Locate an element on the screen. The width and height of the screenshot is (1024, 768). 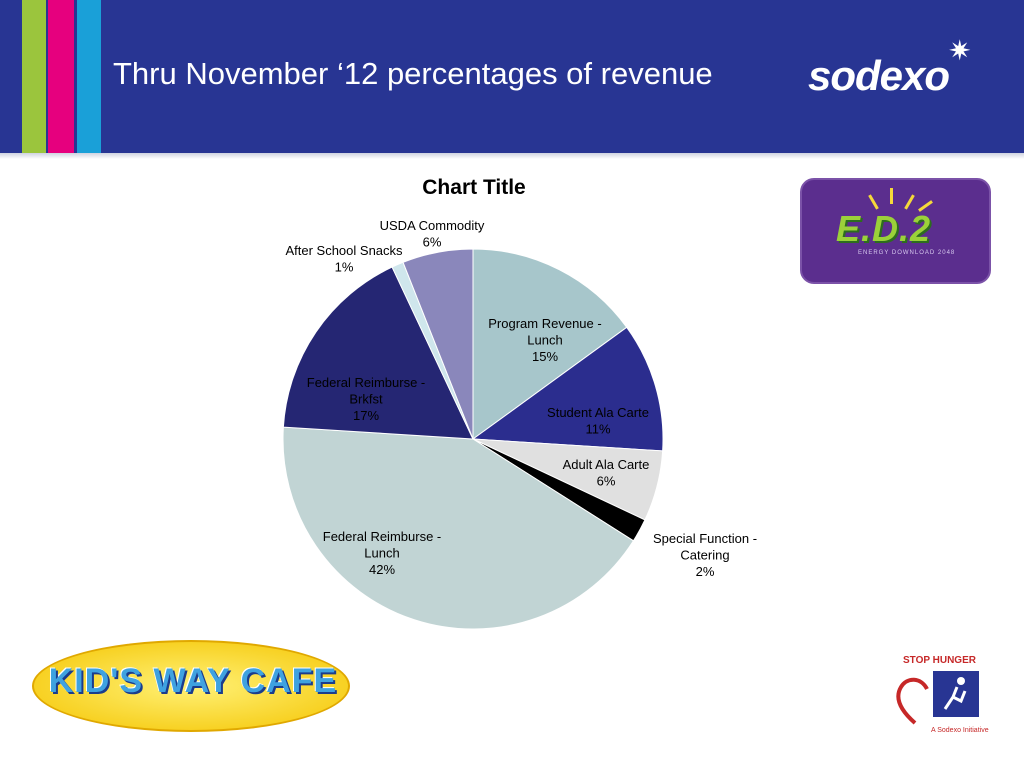
kids-way-cafe-logo: KID'S WAY CAFE is located at coordinates (191, 686).